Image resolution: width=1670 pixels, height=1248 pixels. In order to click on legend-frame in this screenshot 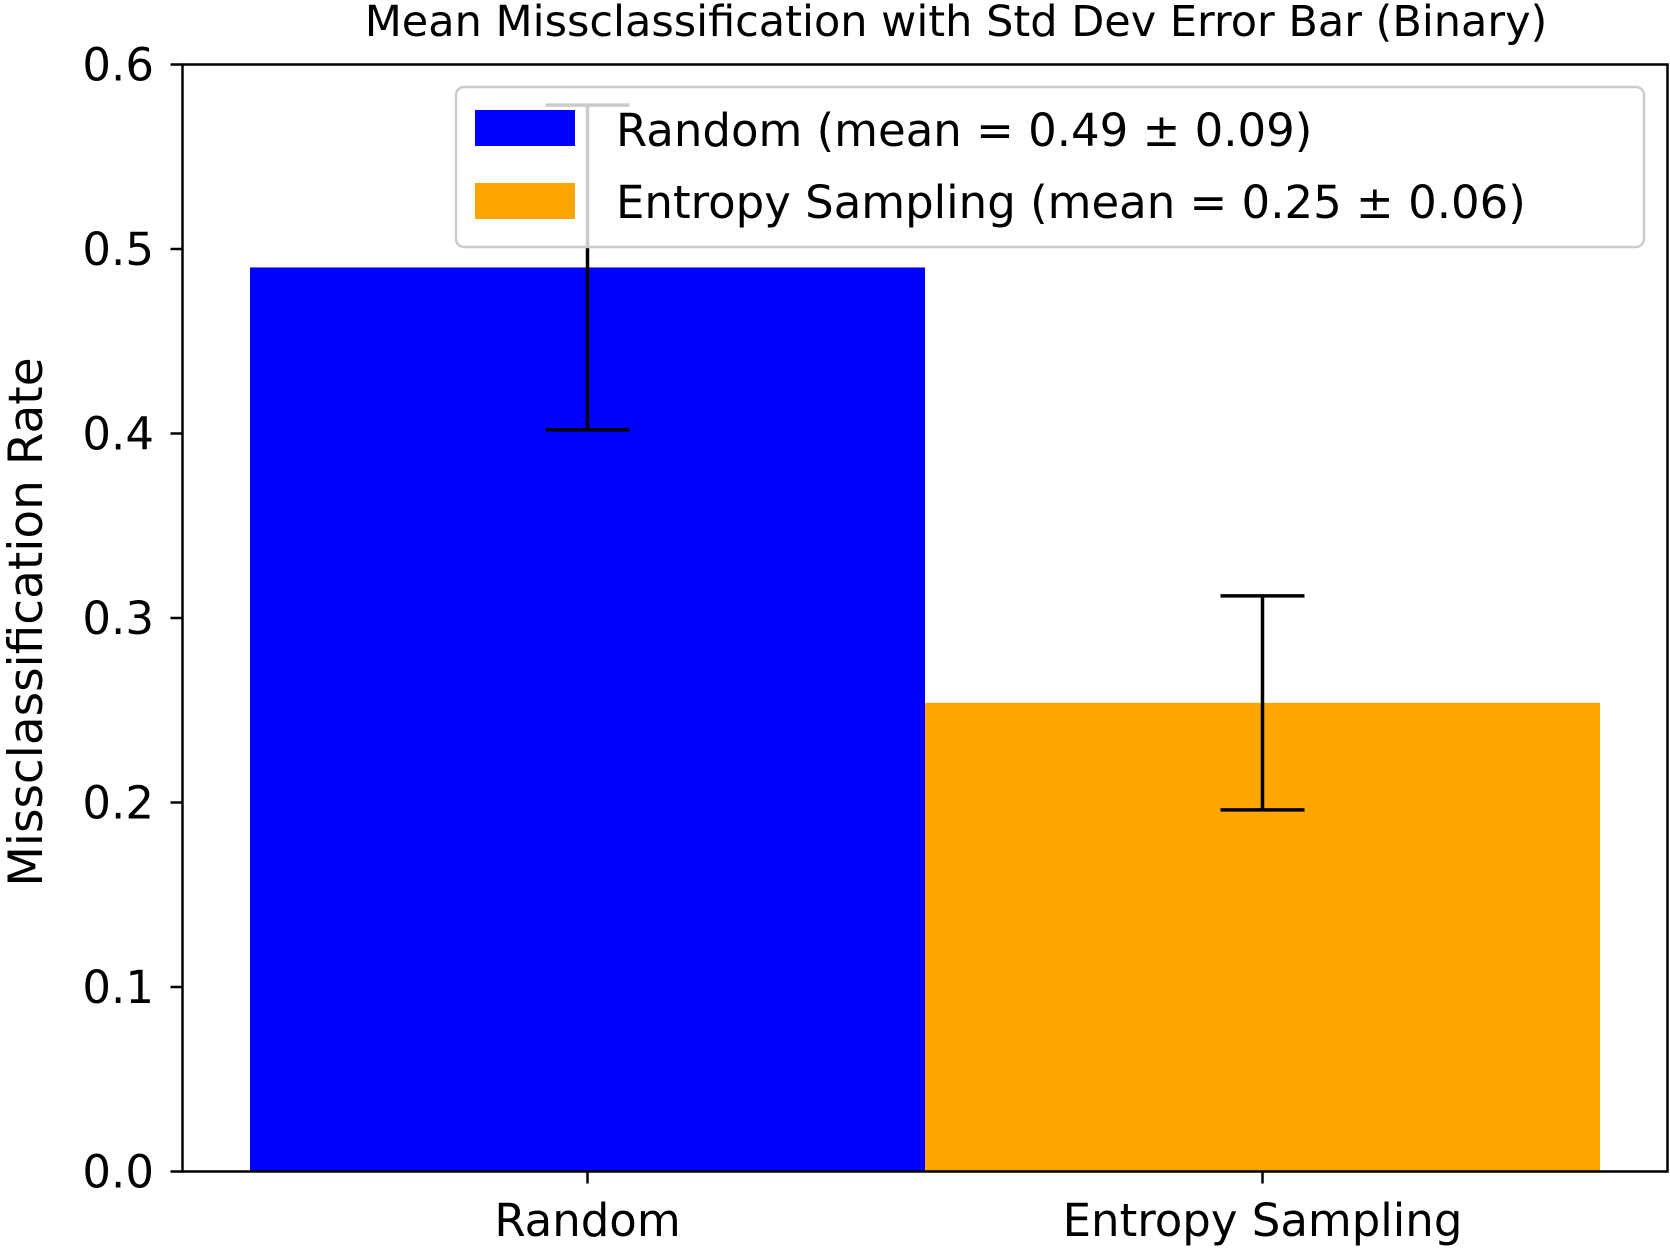, I will do `click(1050, 167)`.